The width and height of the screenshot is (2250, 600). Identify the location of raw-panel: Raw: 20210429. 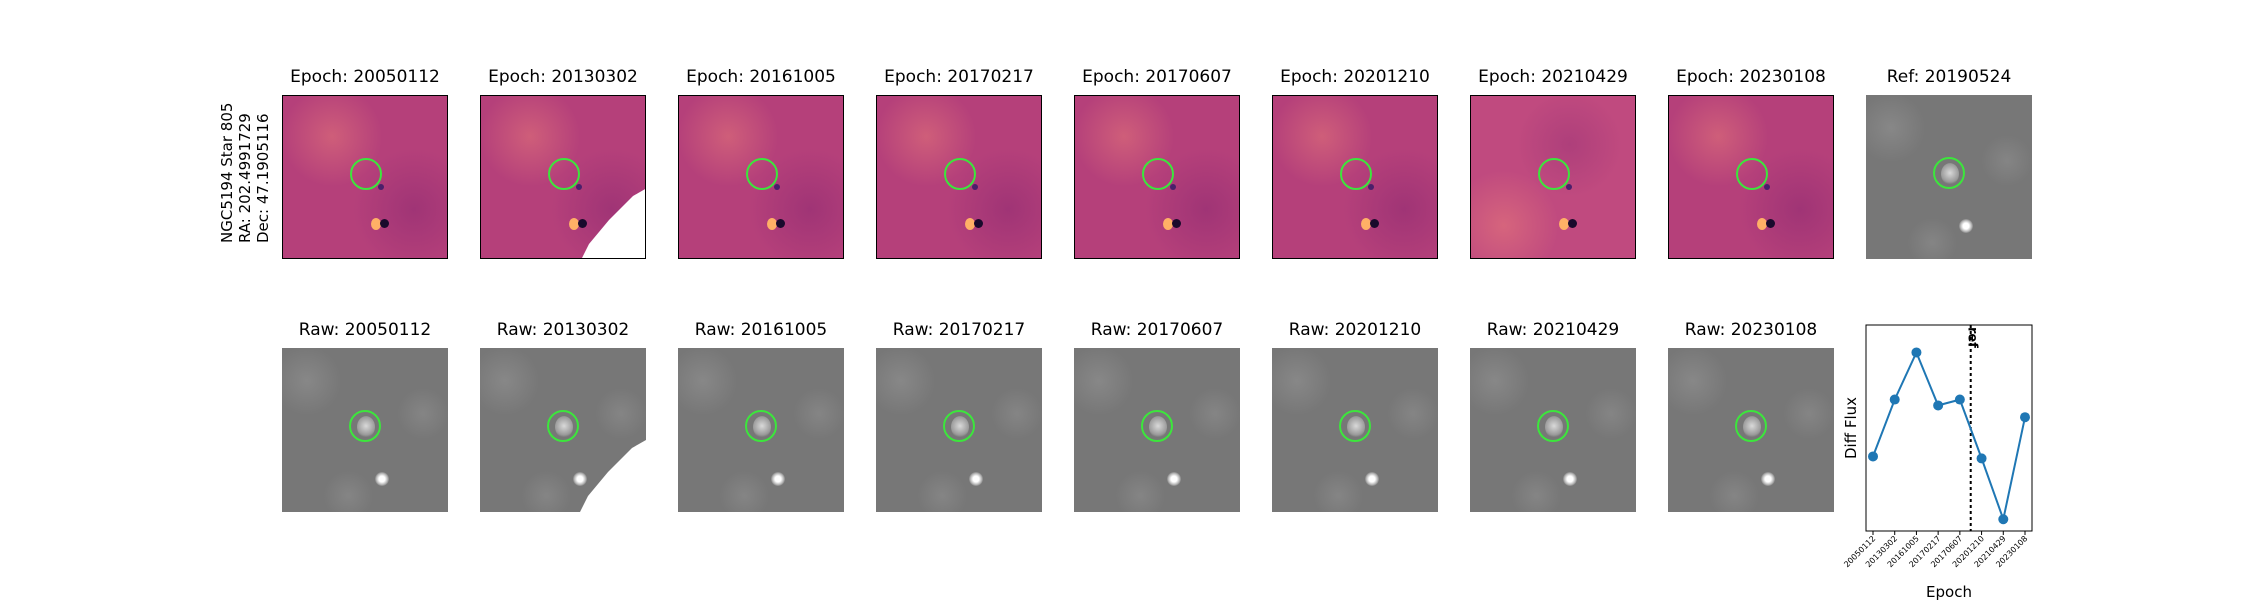
(1553, 416).